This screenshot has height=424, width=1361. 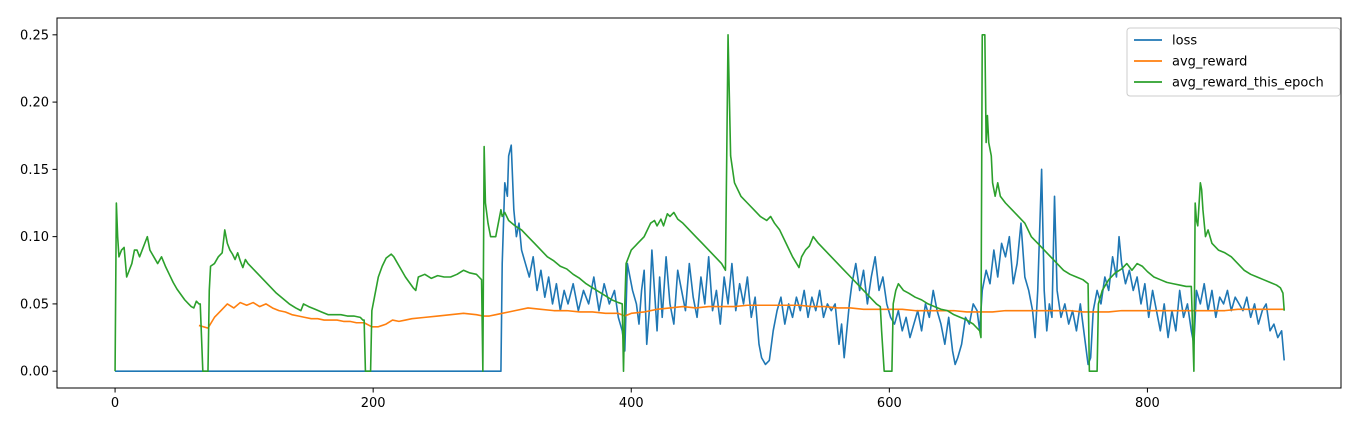 I want to click on x-tick-label: 200, so click(x=373, y=403).